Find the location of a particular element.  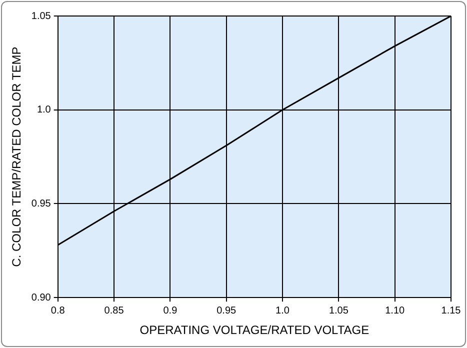

x-tick-label: 1.15 is located at coordinates (451, 310).